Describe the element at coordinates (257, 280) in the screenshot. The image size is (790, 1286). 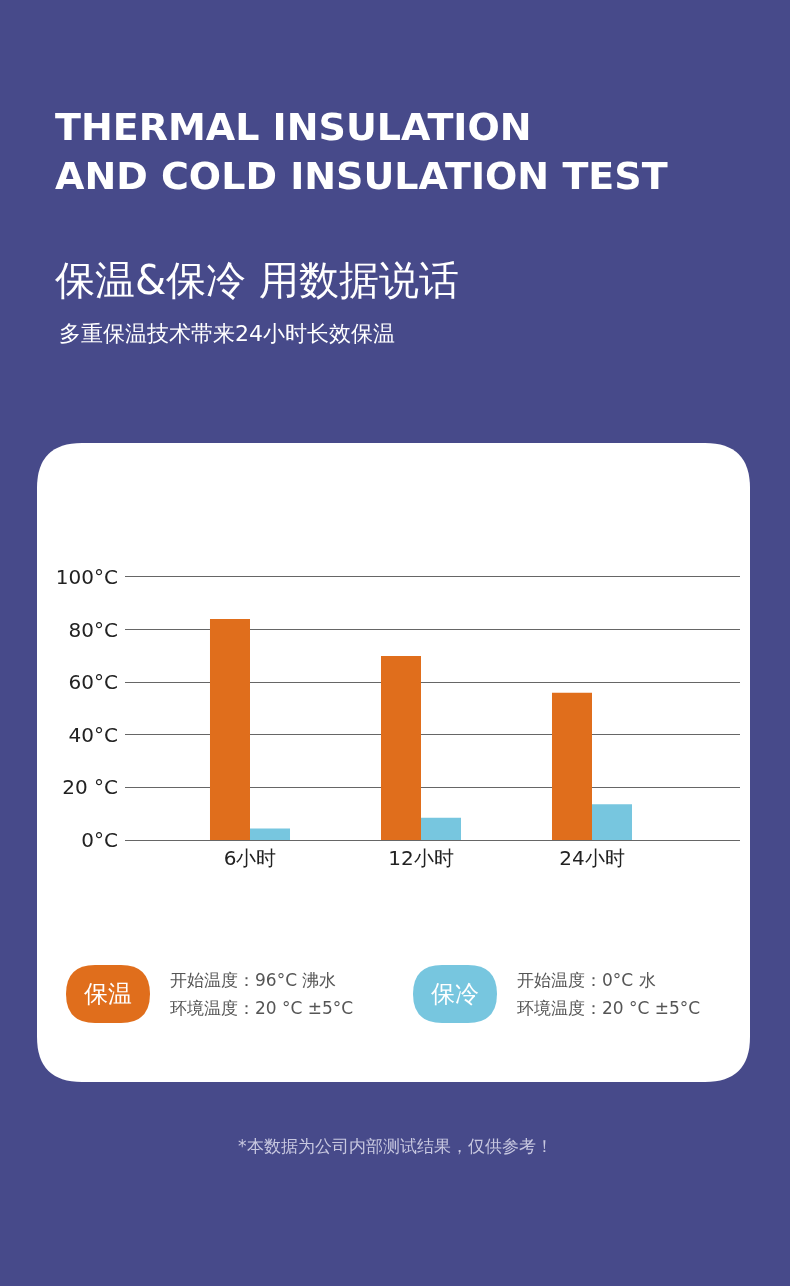
I see `chart-subtitle: 保温&保冷 用数据说话` at that location.